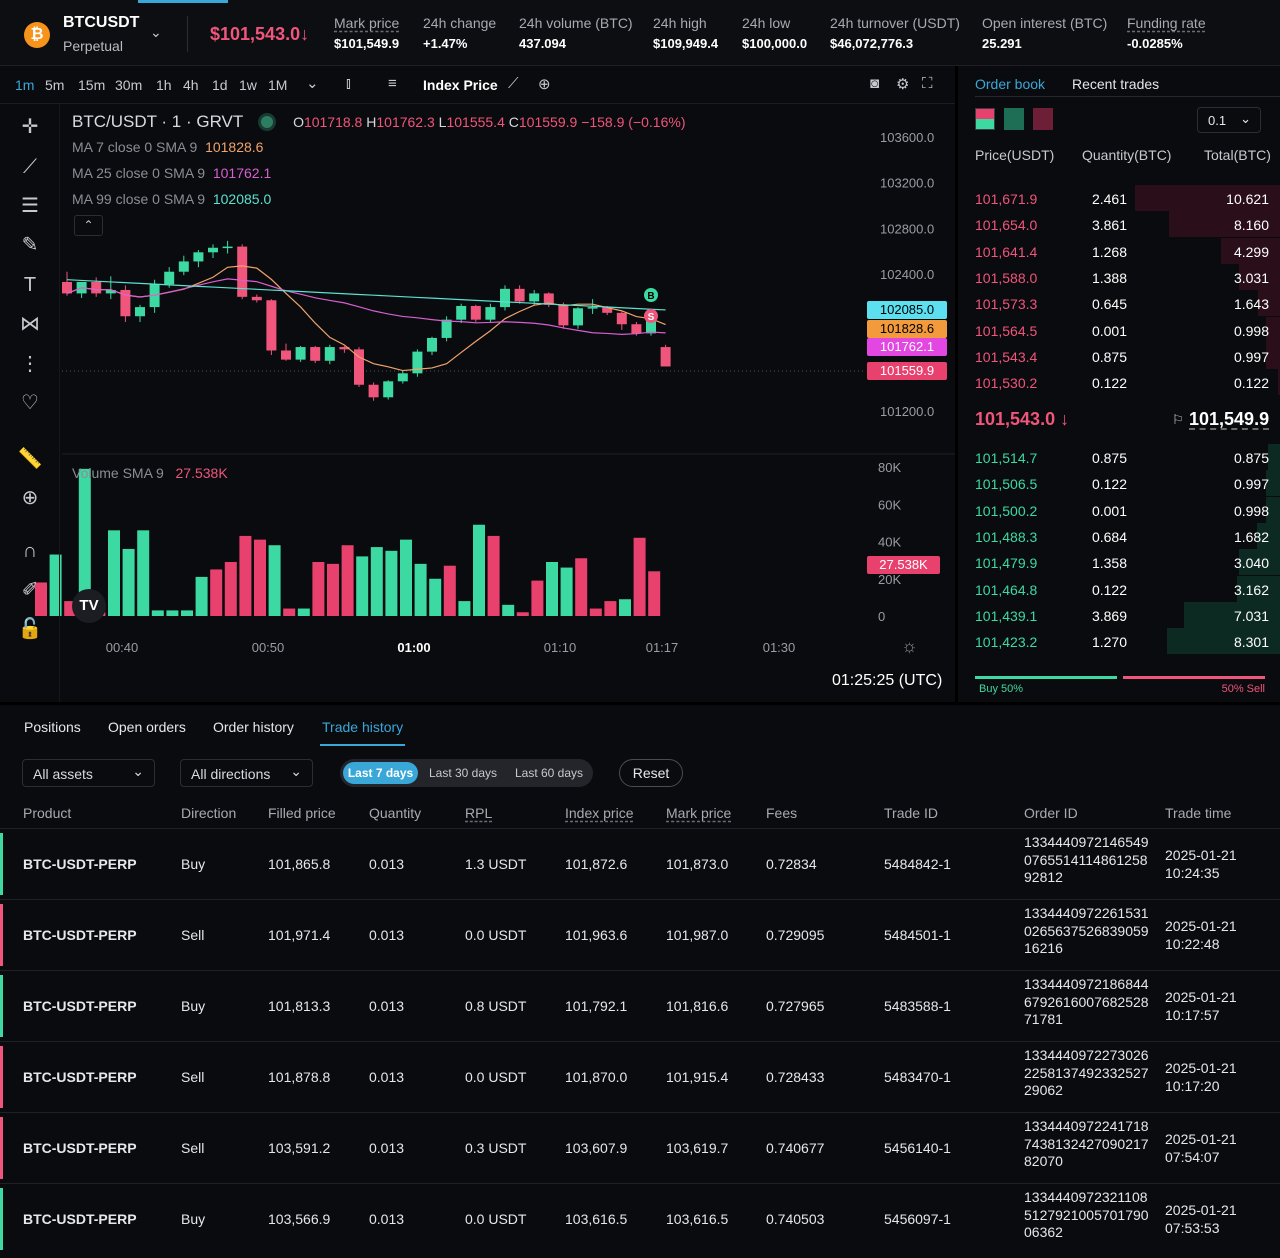  I want to click on price-badge-ma99: 102085.0, so click(907, 310).